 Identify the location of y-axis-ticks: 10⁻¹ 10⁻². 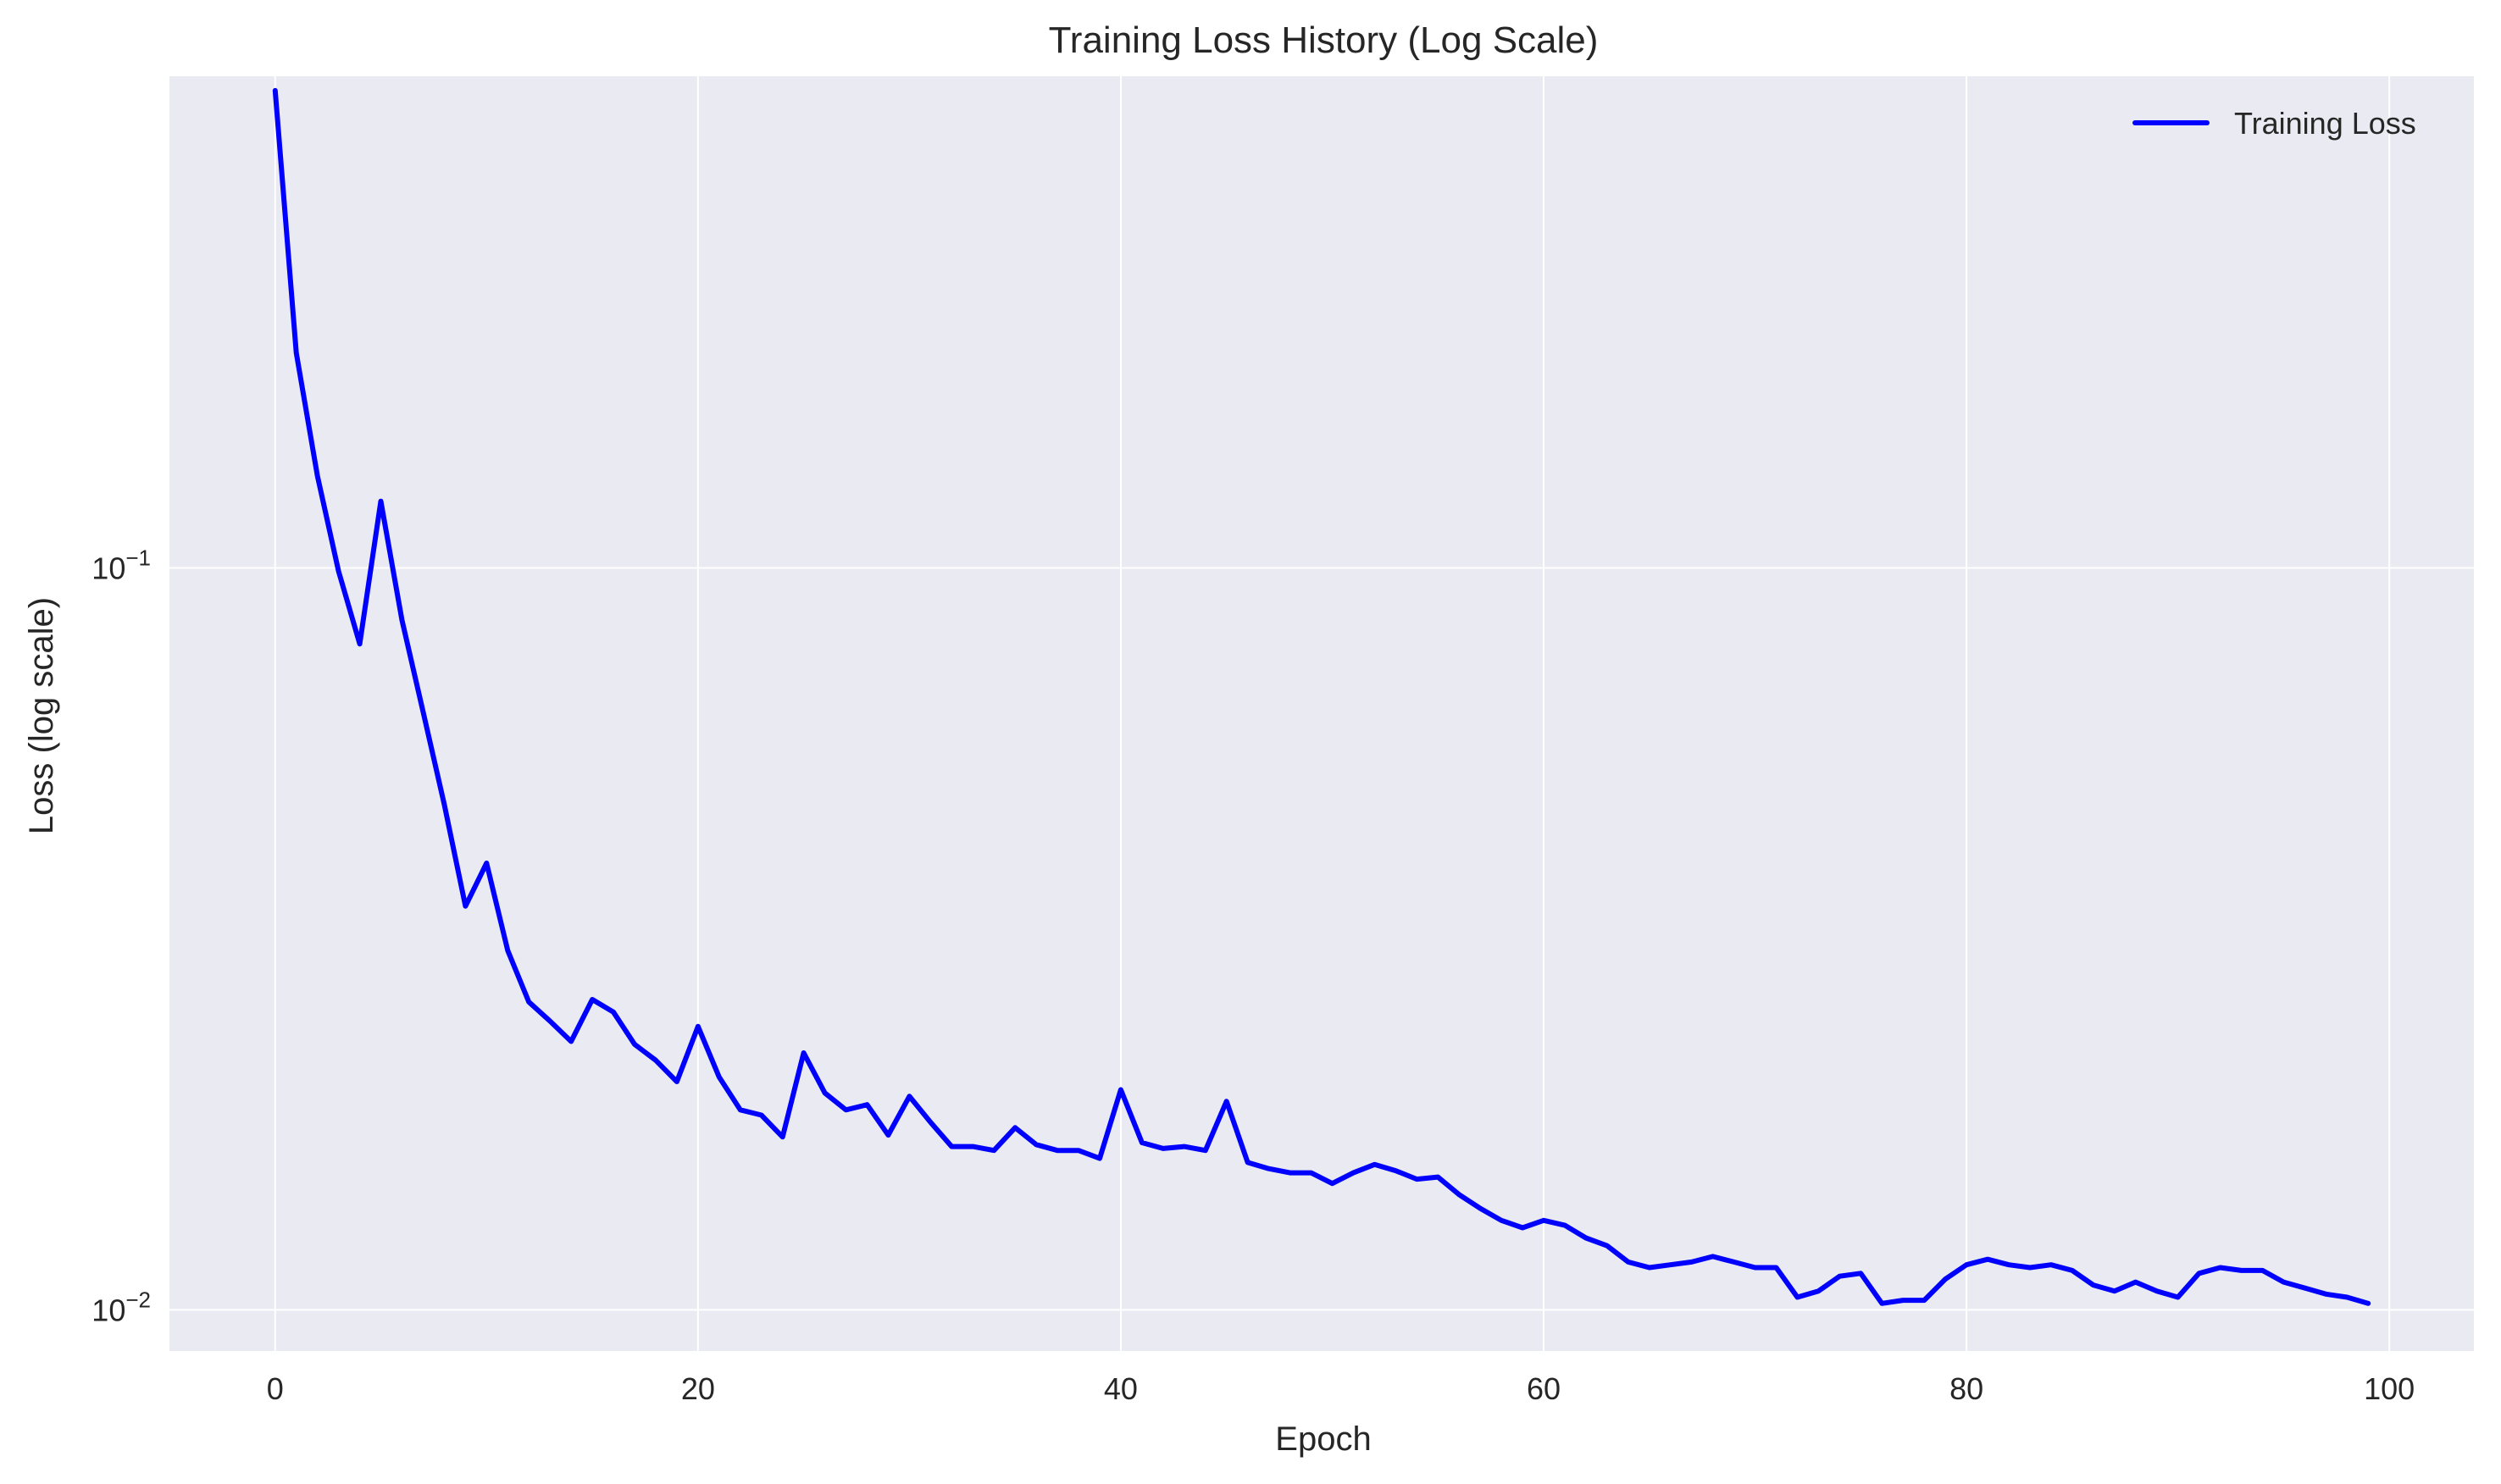
(121, 936).